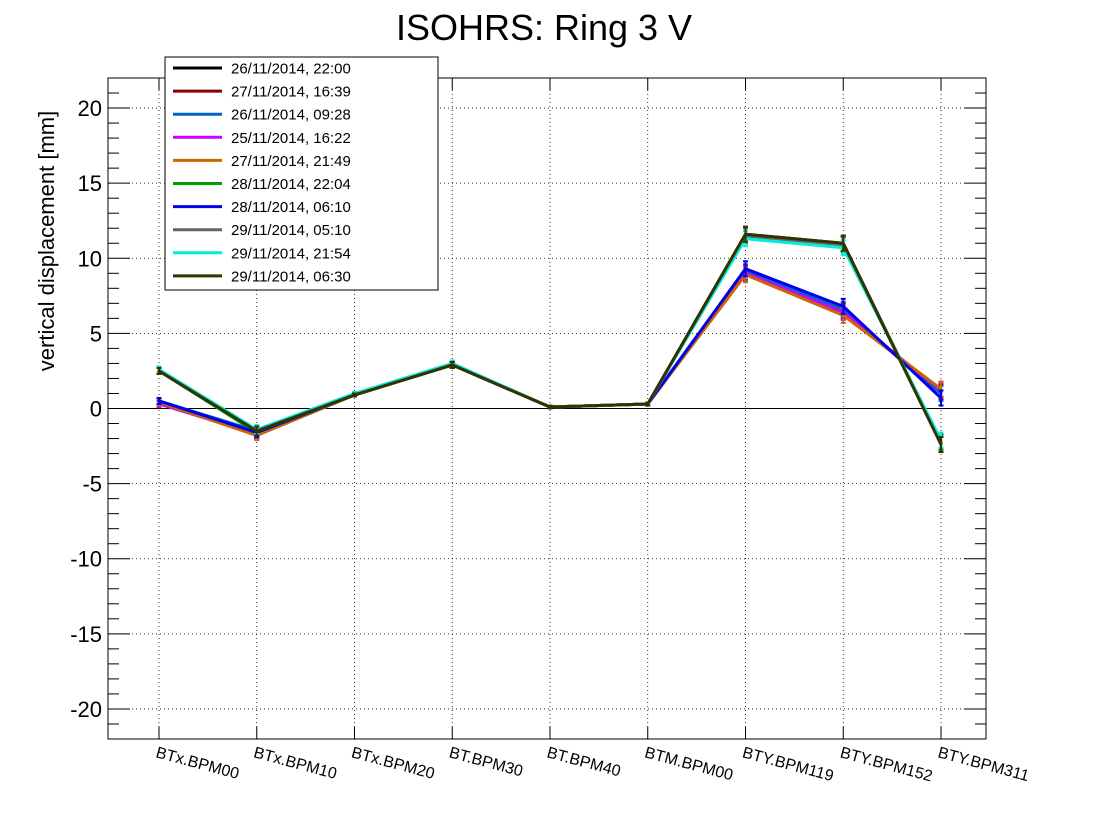  What do you see at coordinates (86, 634) in the screenshot?
I see `y-tick-label: -15` at bounding box center [86, 634].